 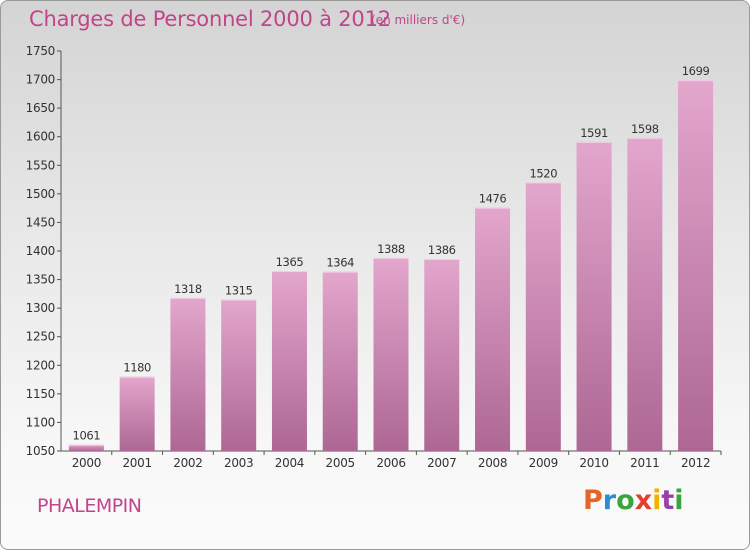 I want to click on data-label-2000: 1061, so click(x=87, y=436).